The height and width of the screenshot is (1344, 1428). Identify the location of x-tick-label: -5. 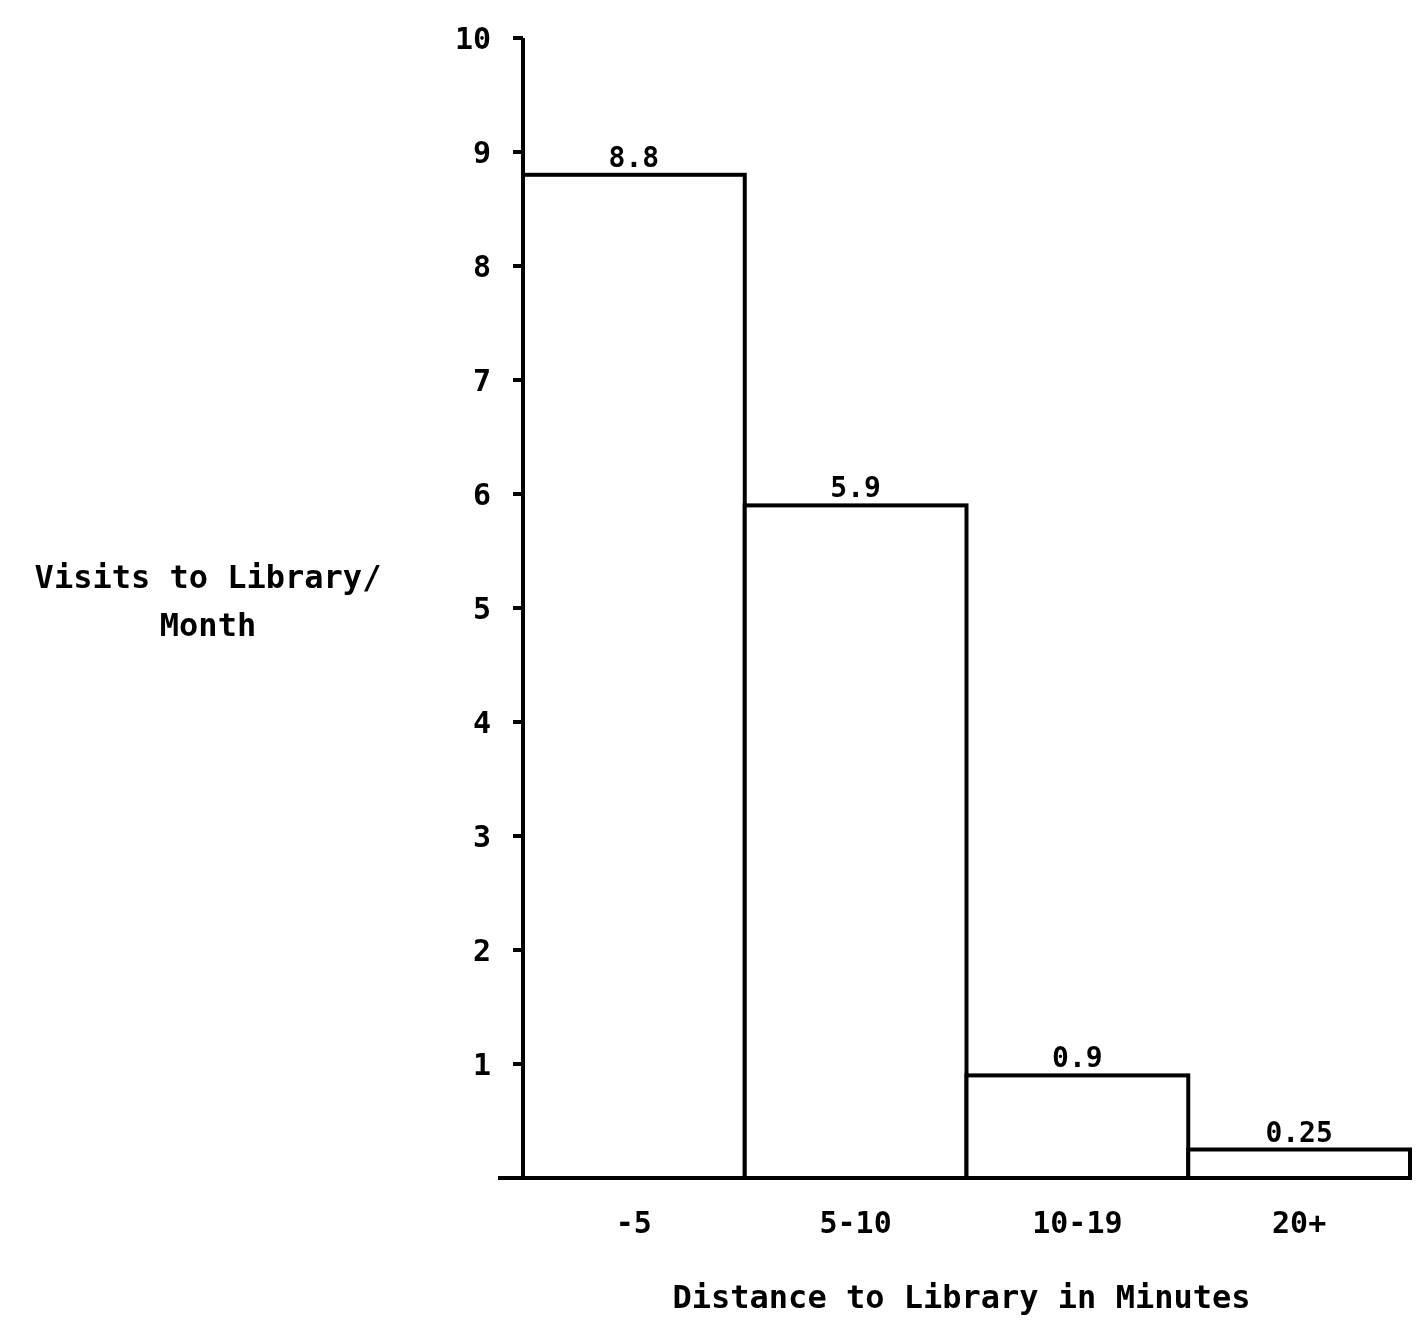
(633, 1222).